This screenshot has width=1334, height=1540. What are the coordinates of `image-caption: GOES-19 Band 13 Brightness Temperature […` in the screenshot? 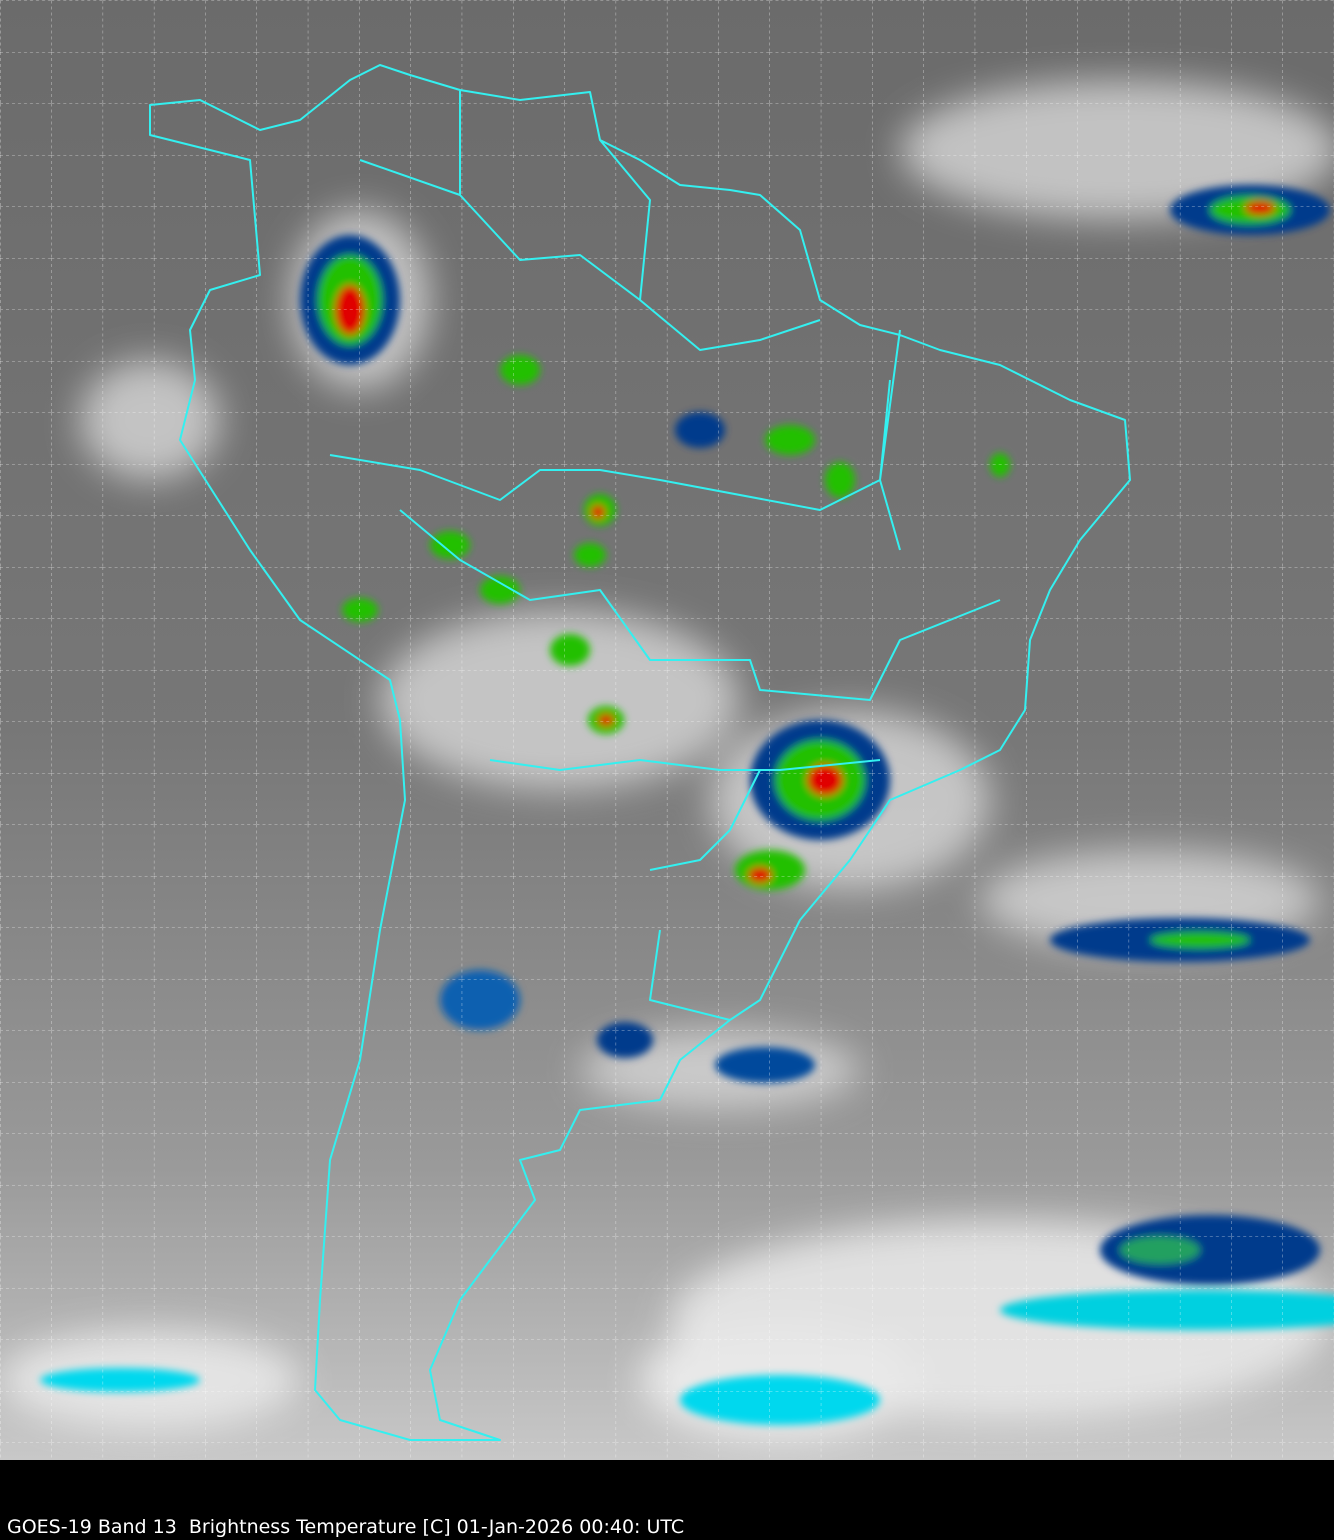 It's located at (346, 1527).